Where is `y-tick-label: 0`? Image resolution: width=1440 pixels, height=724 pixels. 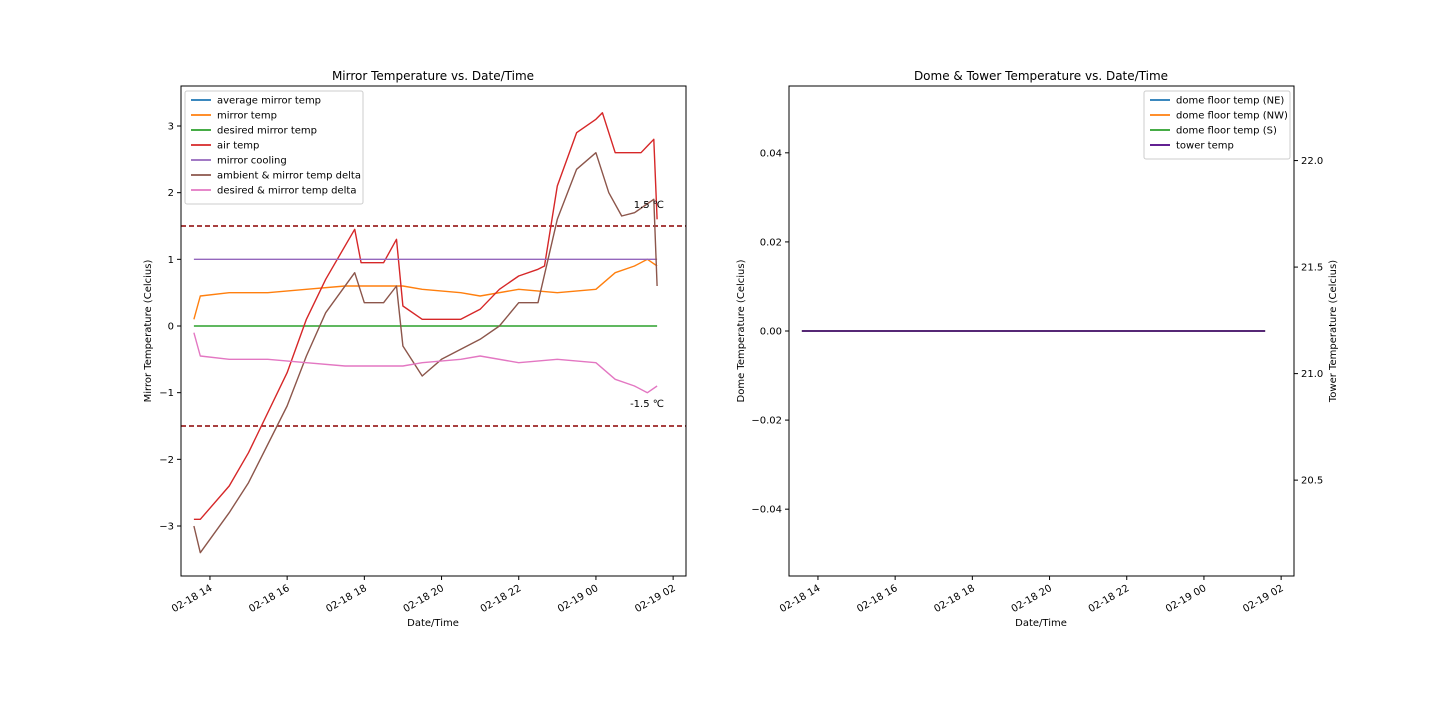
y-tick-label: 0 is located at coordinates (171, 327).